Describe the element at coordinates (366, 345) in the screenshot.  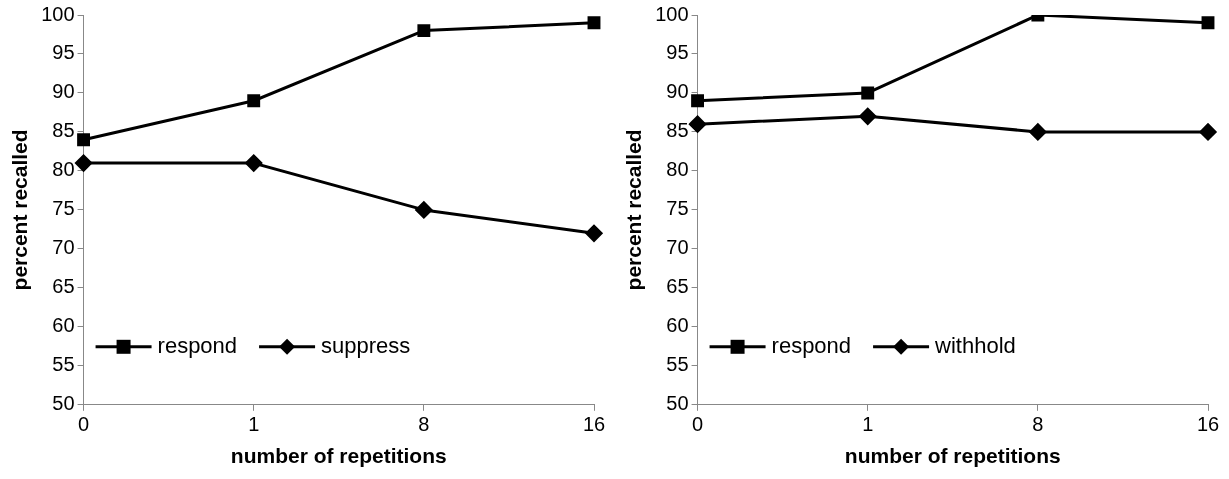
I see `legend-label: suppress` at that location.